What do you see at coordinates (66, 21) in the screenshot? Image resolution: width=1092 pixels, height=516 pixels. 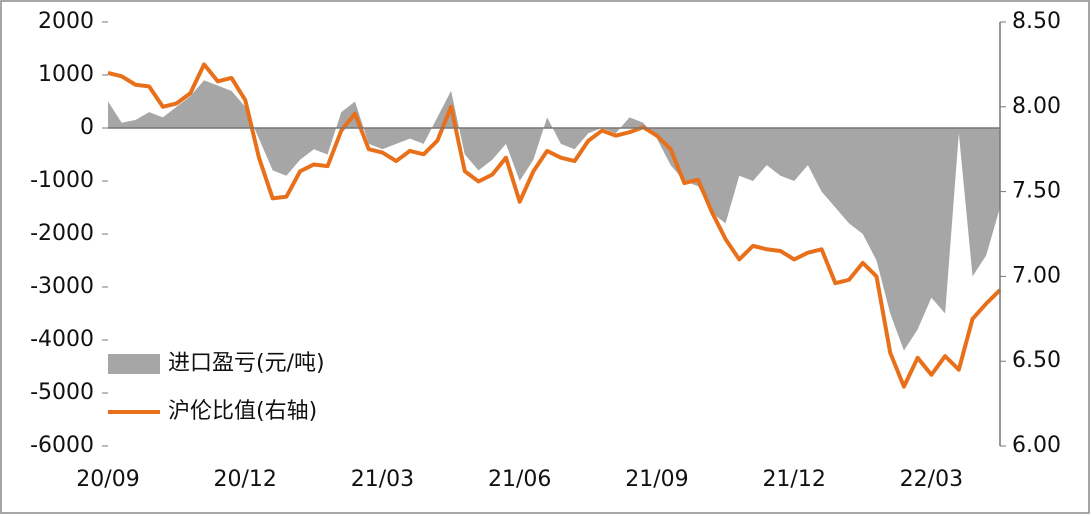 I see `y-tick-label: 2000` at bounding box center [66, 21].